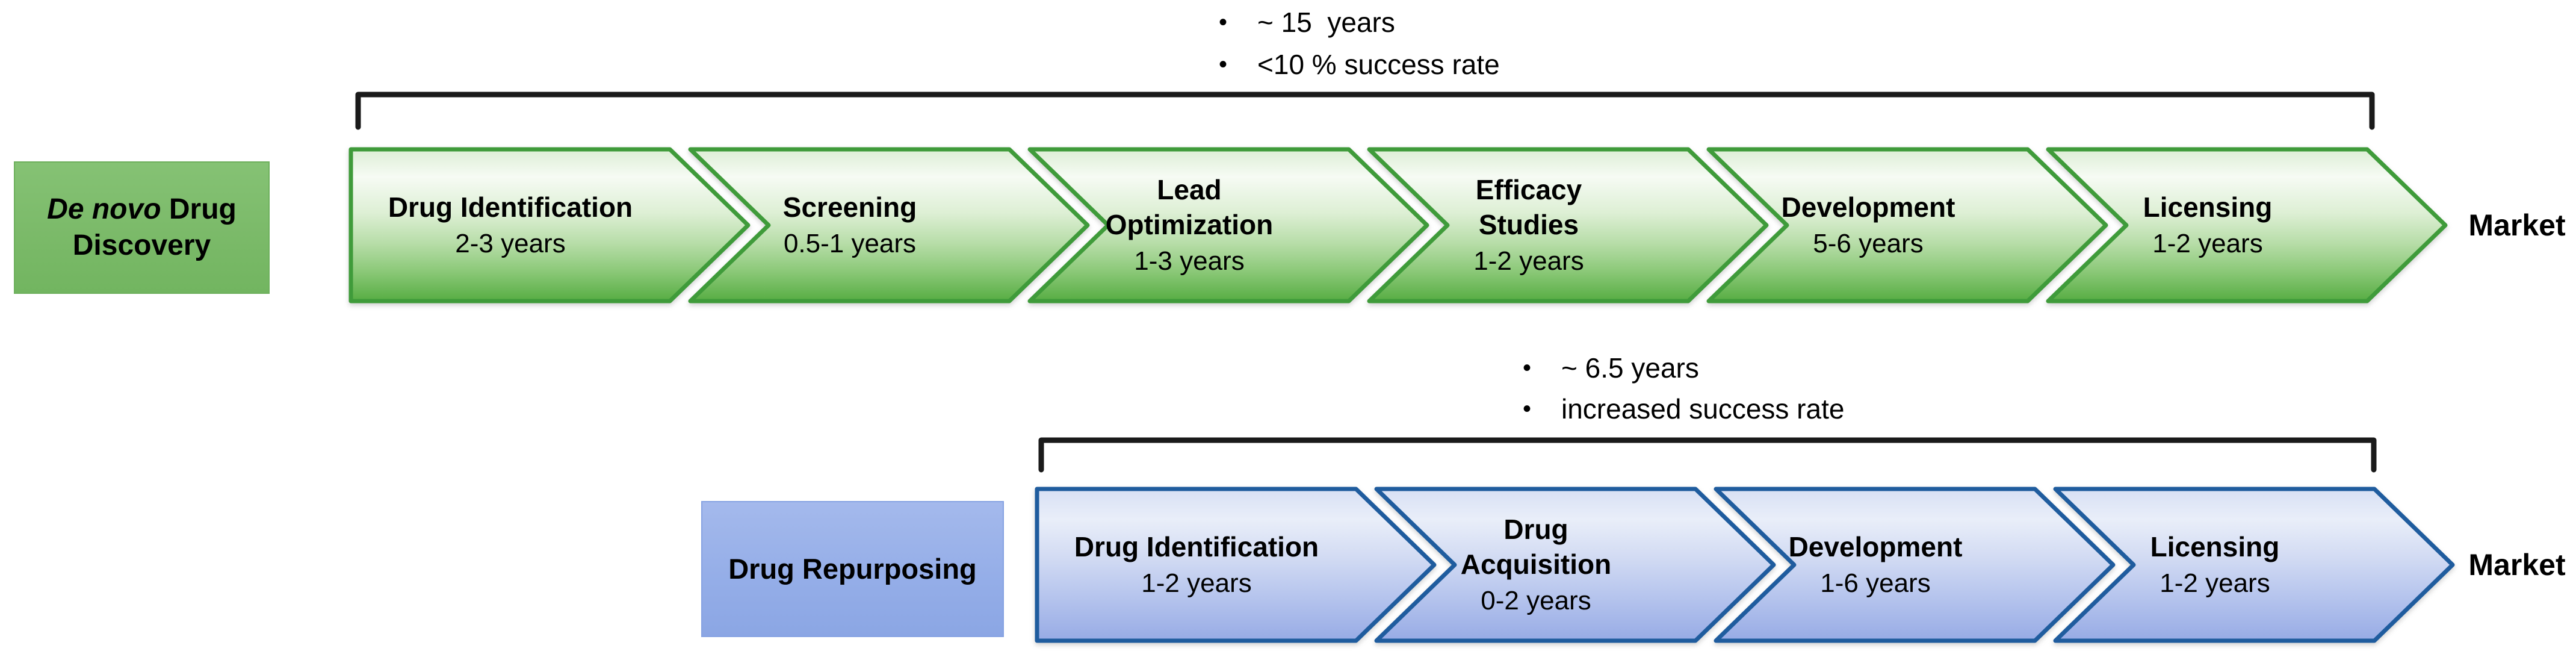 Image resolution: width=2576 pixels, height=666 pixels. I want to click on stage-chevron-drug-acquisition: Drug Acquisition 0-2 years, so click(1575, 565).